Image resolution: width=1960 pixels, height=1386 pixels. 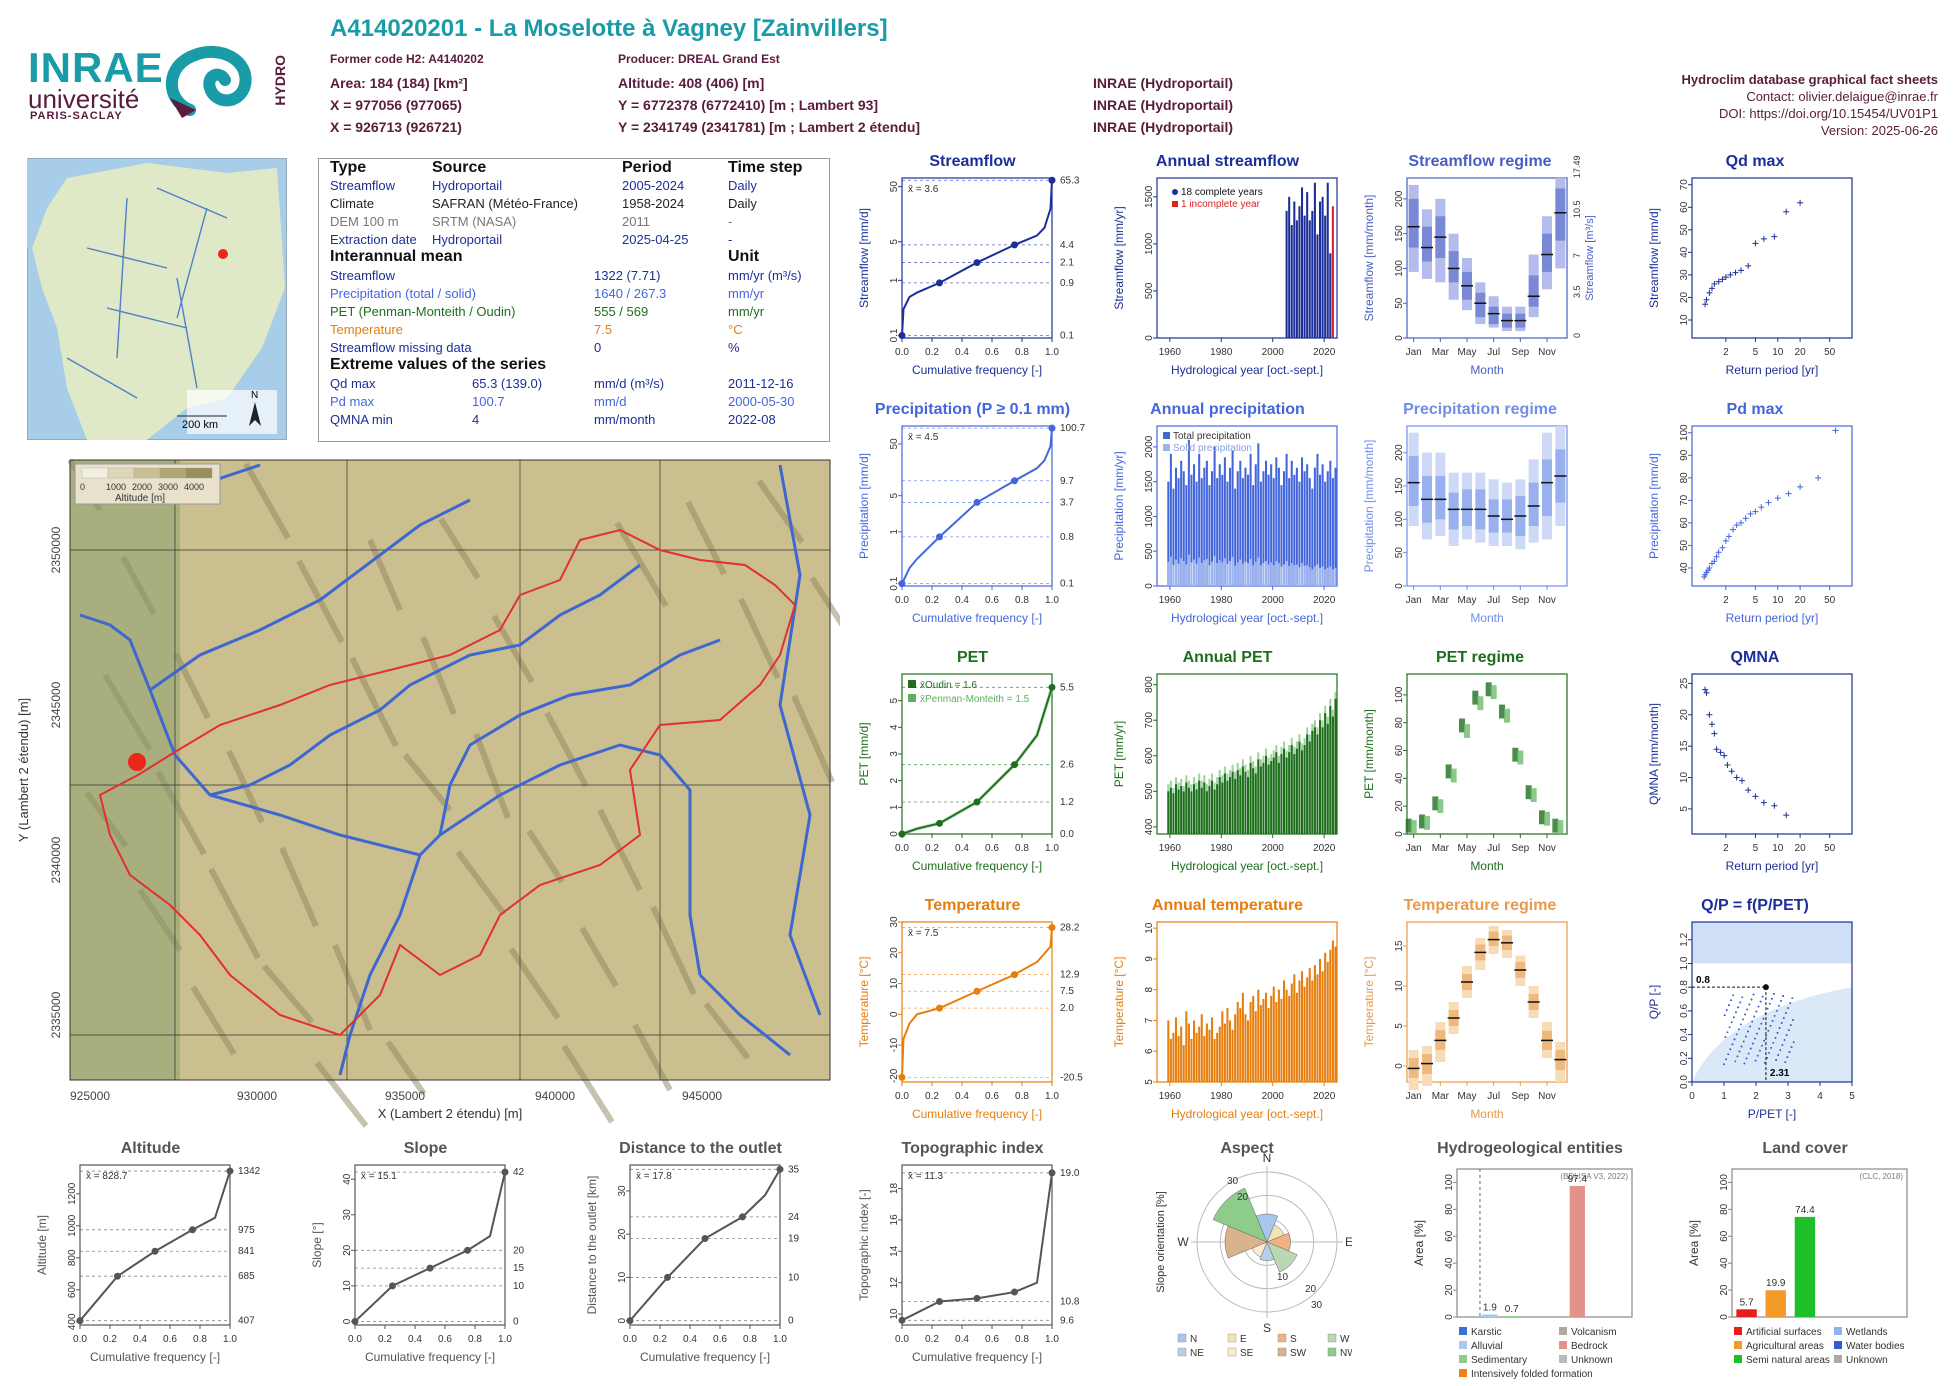 I want to click on x-tick-label: 0.0, so click(x=902, y=600).